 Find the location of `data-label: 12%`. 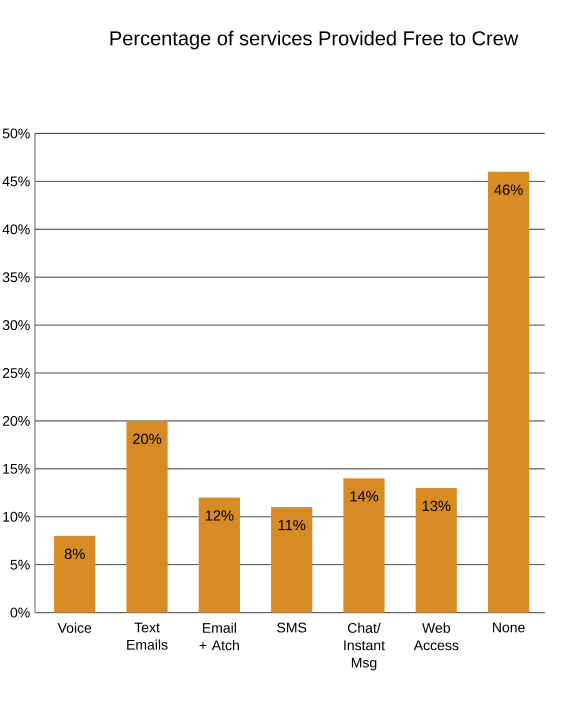

data-label: 12% is located at coordinates (220, 515).